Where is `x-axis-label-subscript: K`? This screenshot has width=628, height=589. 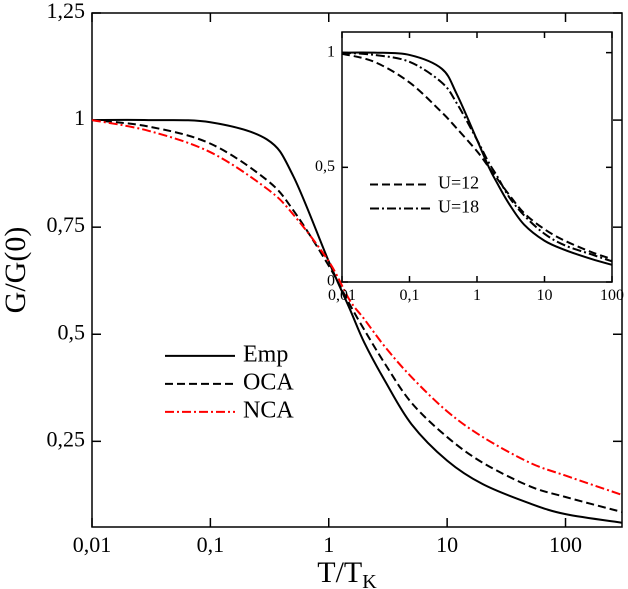
x-axis-label-subscript: K is located at coordinates (369, 580).